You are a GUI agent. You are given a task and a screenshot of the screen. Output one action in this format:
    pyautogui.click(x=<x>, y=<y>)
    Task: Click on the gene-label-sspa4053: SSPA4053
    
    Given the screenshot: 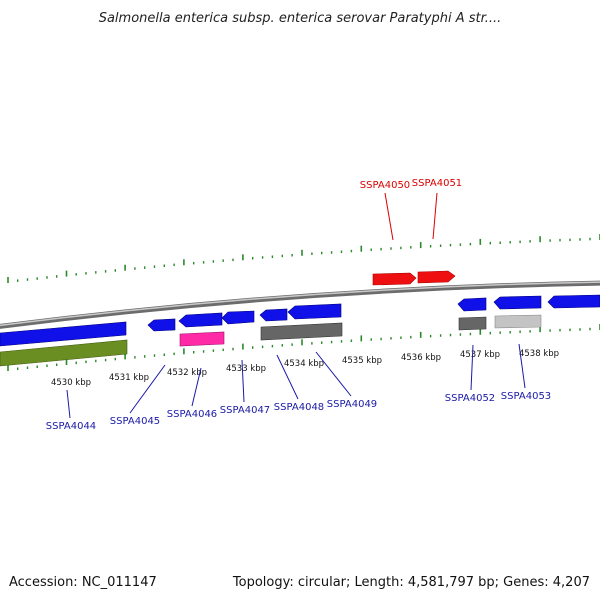 What is the action you would take?
    pyautogui.click(x=526, y=396)
    